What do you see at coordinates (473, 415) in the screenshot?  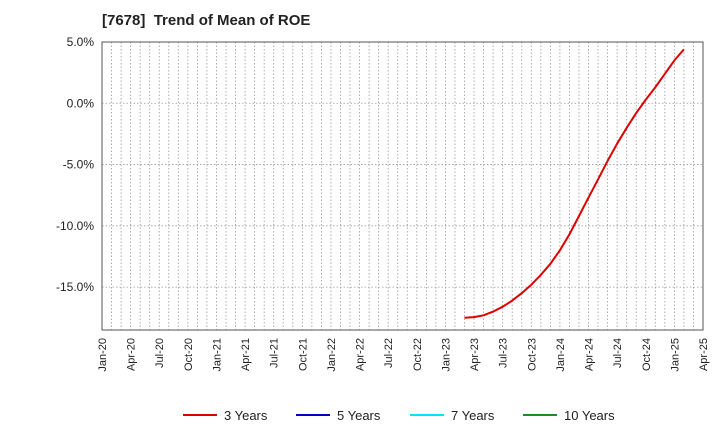 I see `legend-label-7-years: 7 Years` at bounding box center [473, 415].